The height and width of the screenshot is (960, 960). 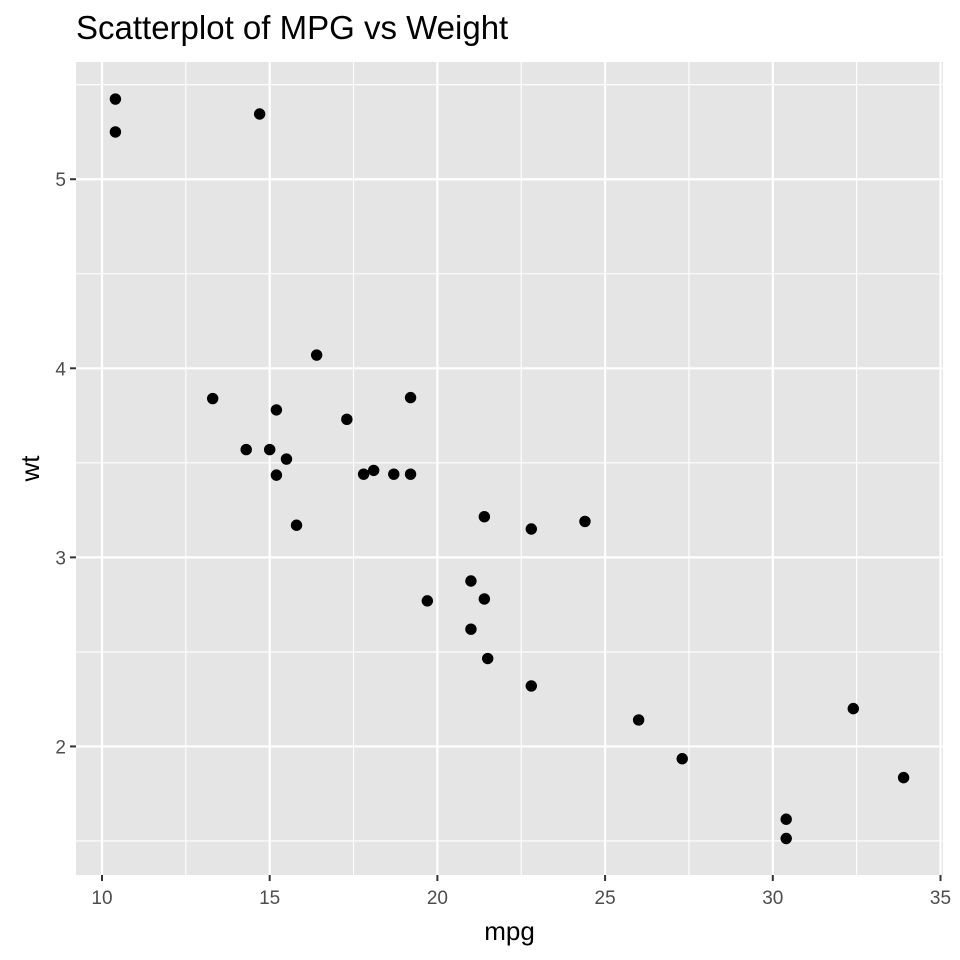 I want to click on x-tick-label: 25, so click(x=605, y=898).